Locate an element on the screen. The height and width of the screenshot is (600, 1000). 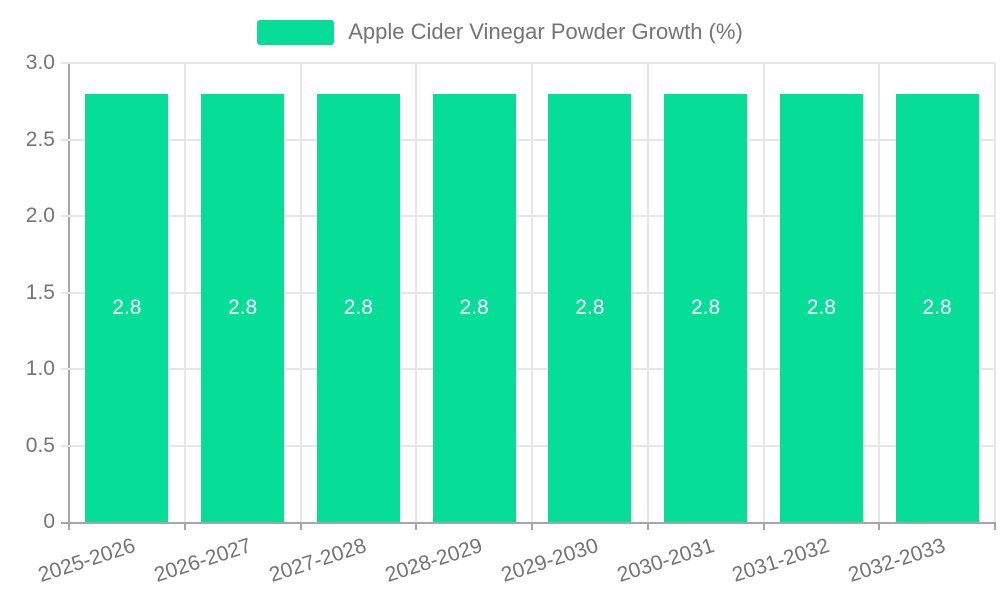
x-axis-label: 2029-2030 is located at coordinates (549, 560).